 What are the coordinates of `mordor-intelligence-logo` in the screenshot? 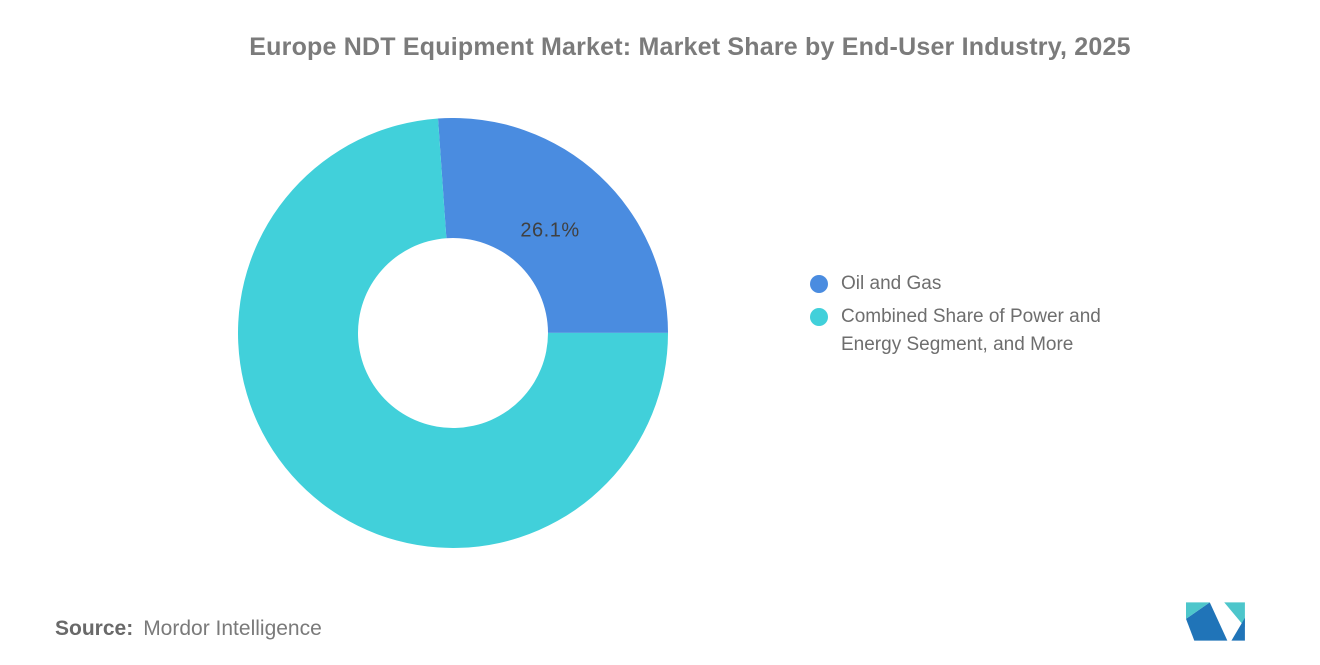 It's located at (1217, 623).